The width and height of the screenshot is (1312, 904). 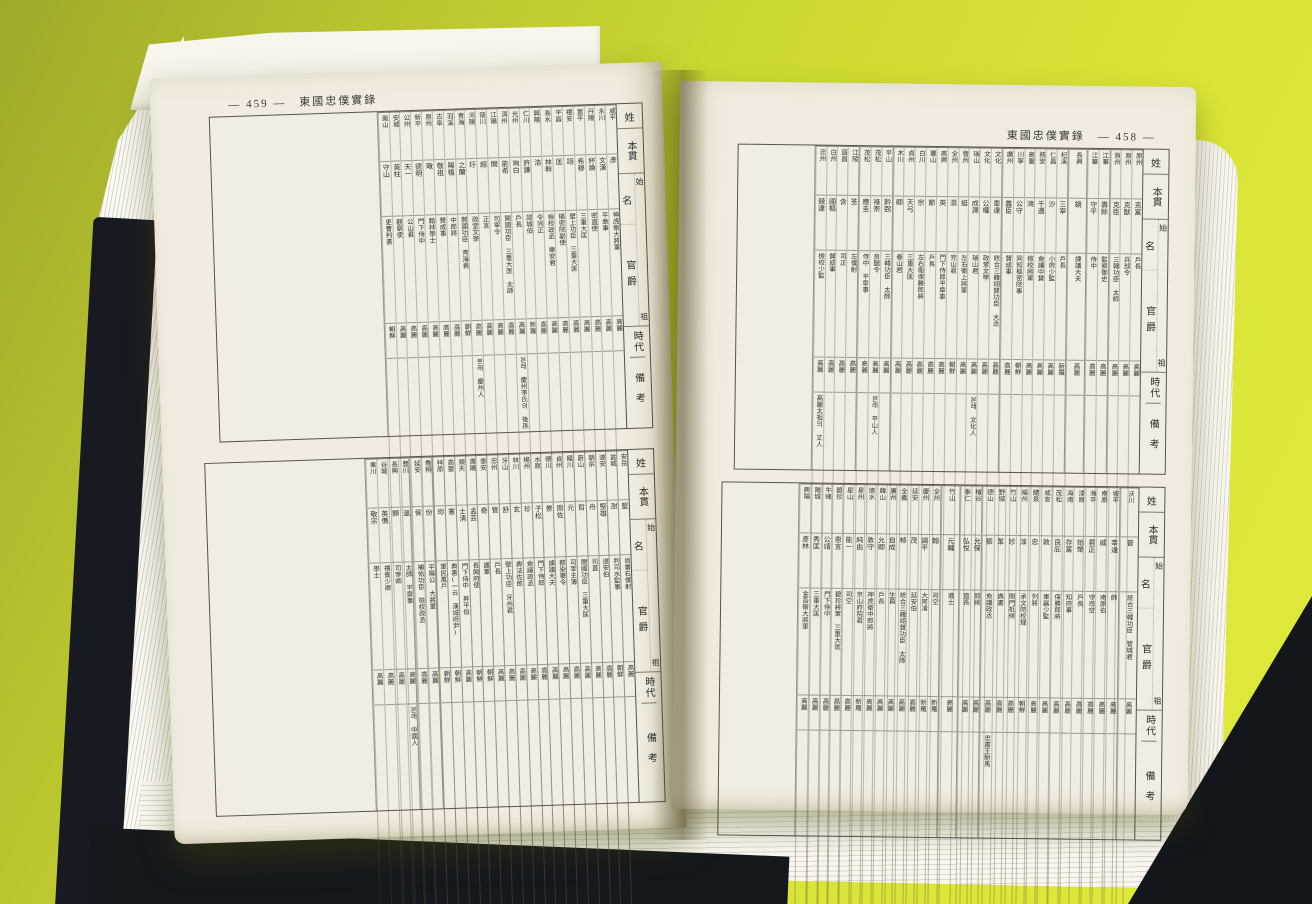 What do you see at coordinates (848, 509) in the screenshot?
I see `cell-origin: 星山` at bounding box center [848, 509].